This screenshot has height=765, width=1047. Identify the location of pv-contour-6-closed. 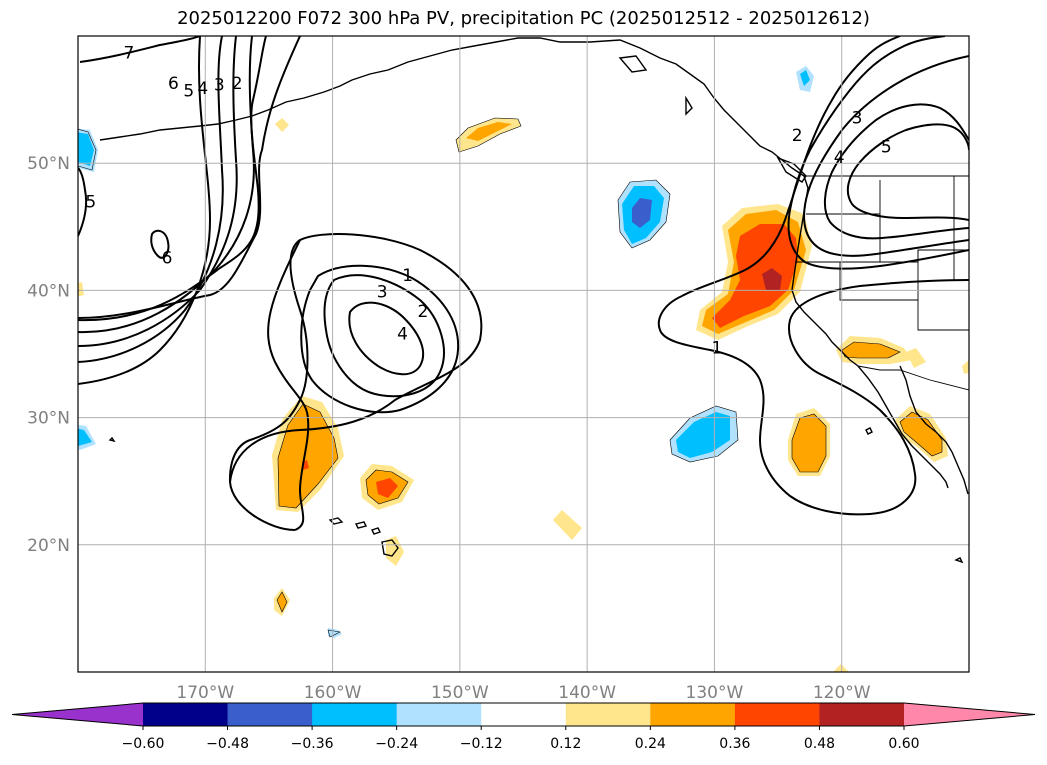
(160, 244).